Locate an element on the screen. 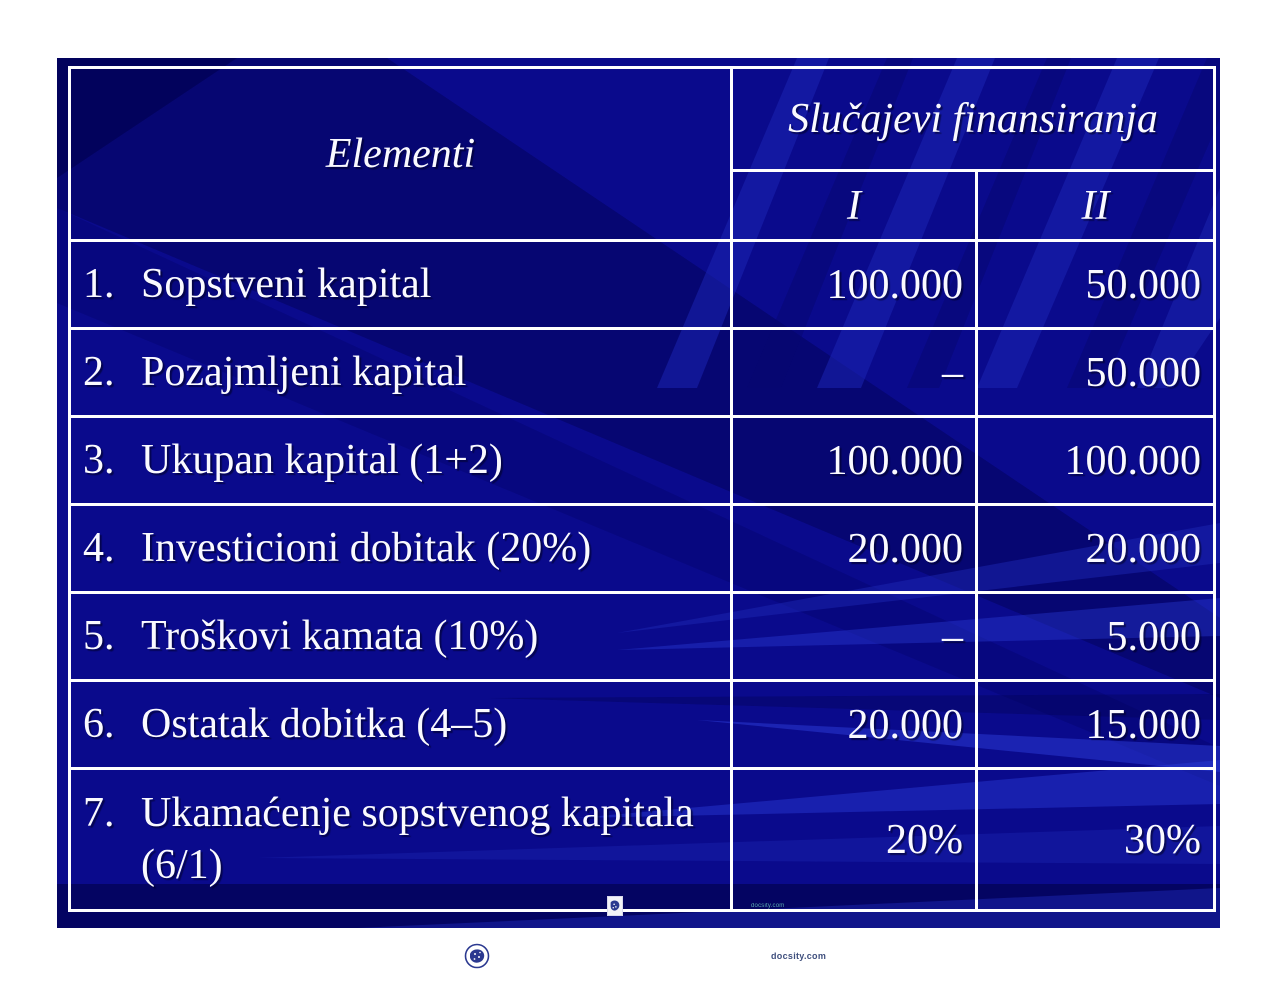  header-col-i: I is located at coordinates (854, 205).